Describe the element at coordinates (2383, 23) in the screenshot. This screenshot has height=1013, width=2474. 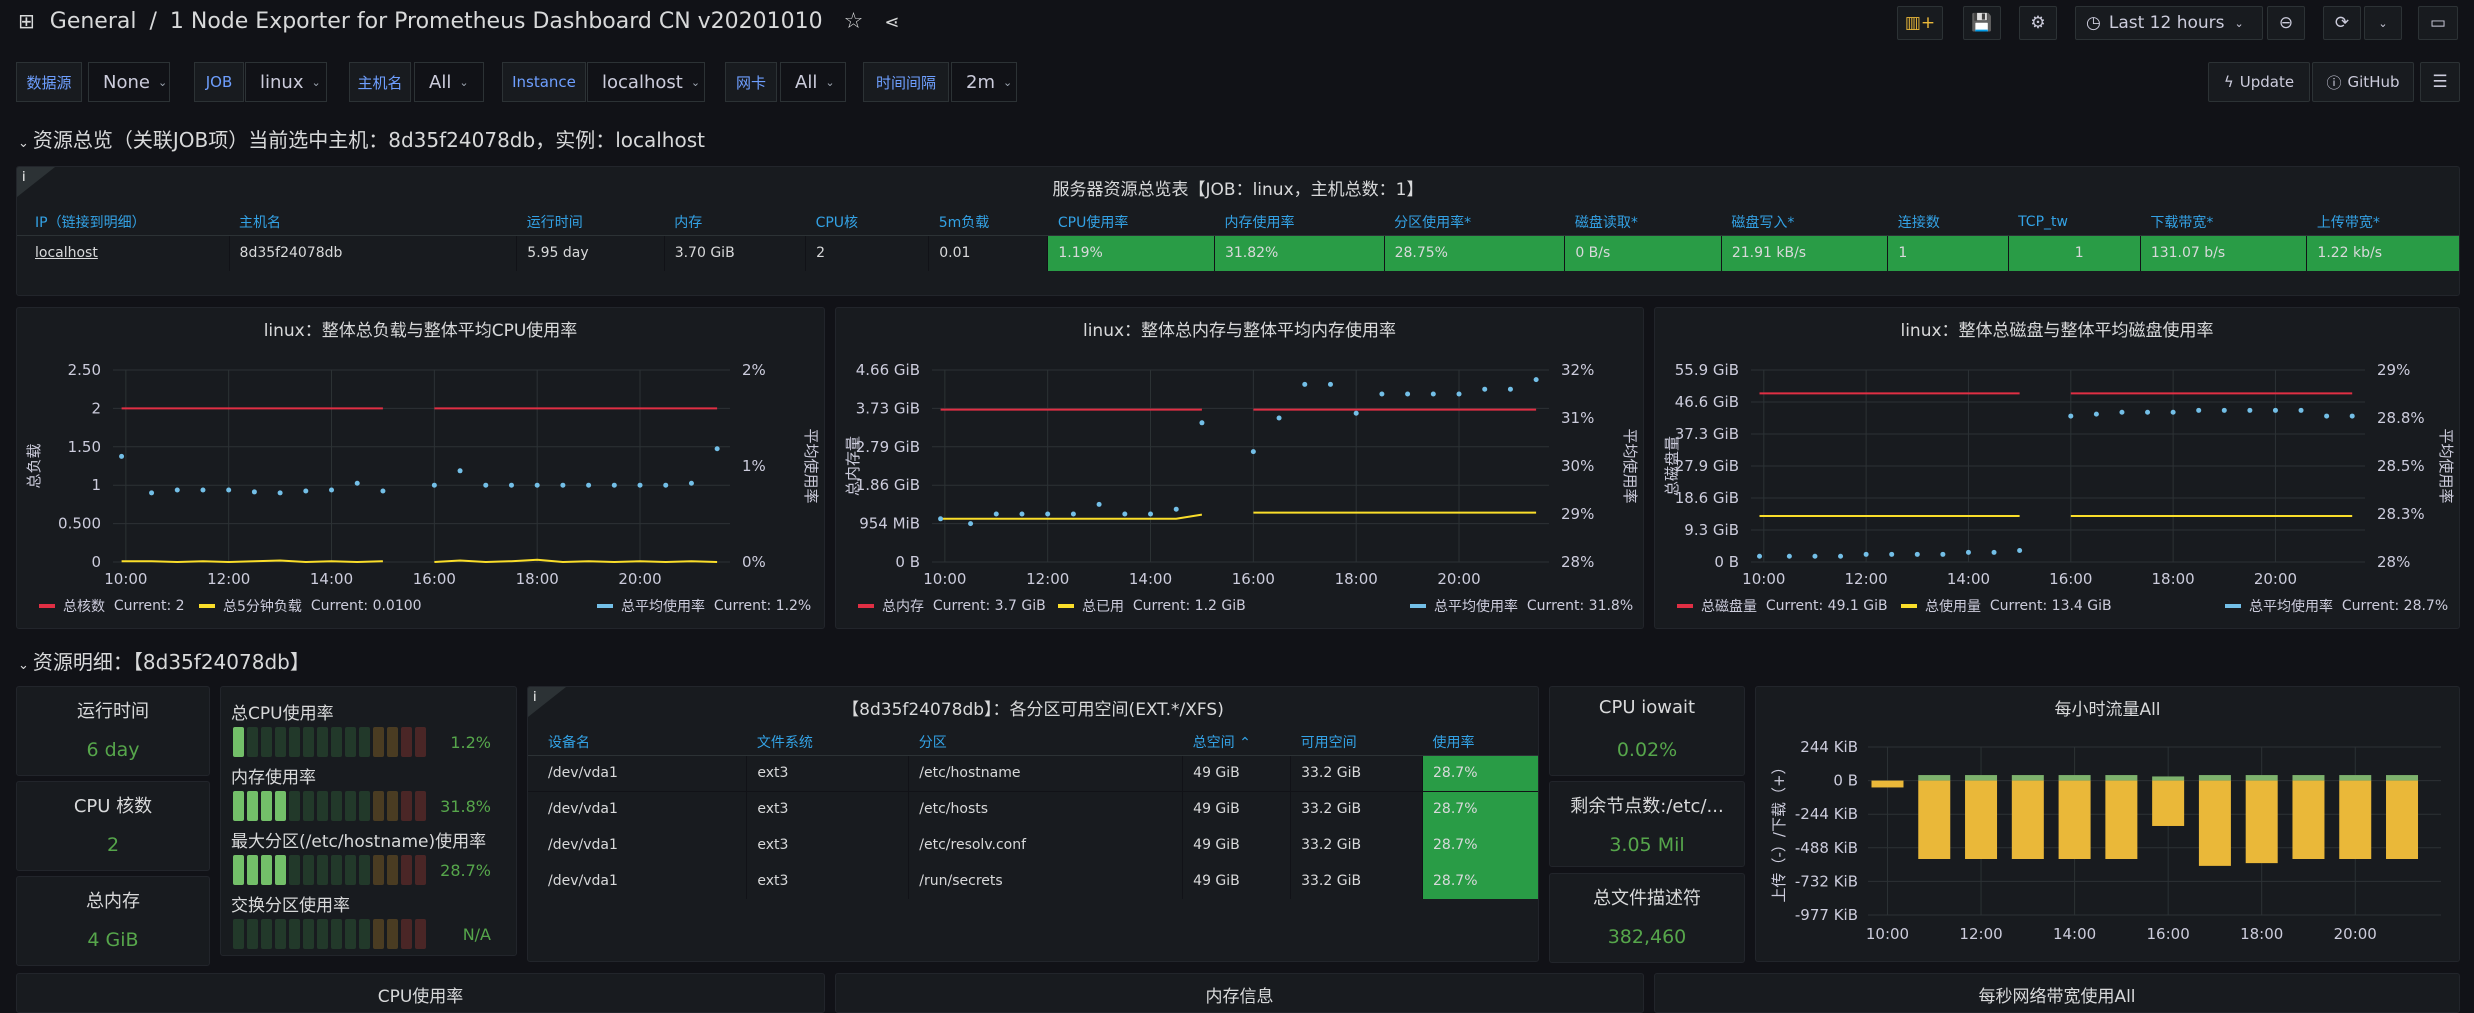
I see `refresh-interval-button: ⌄` at that location.